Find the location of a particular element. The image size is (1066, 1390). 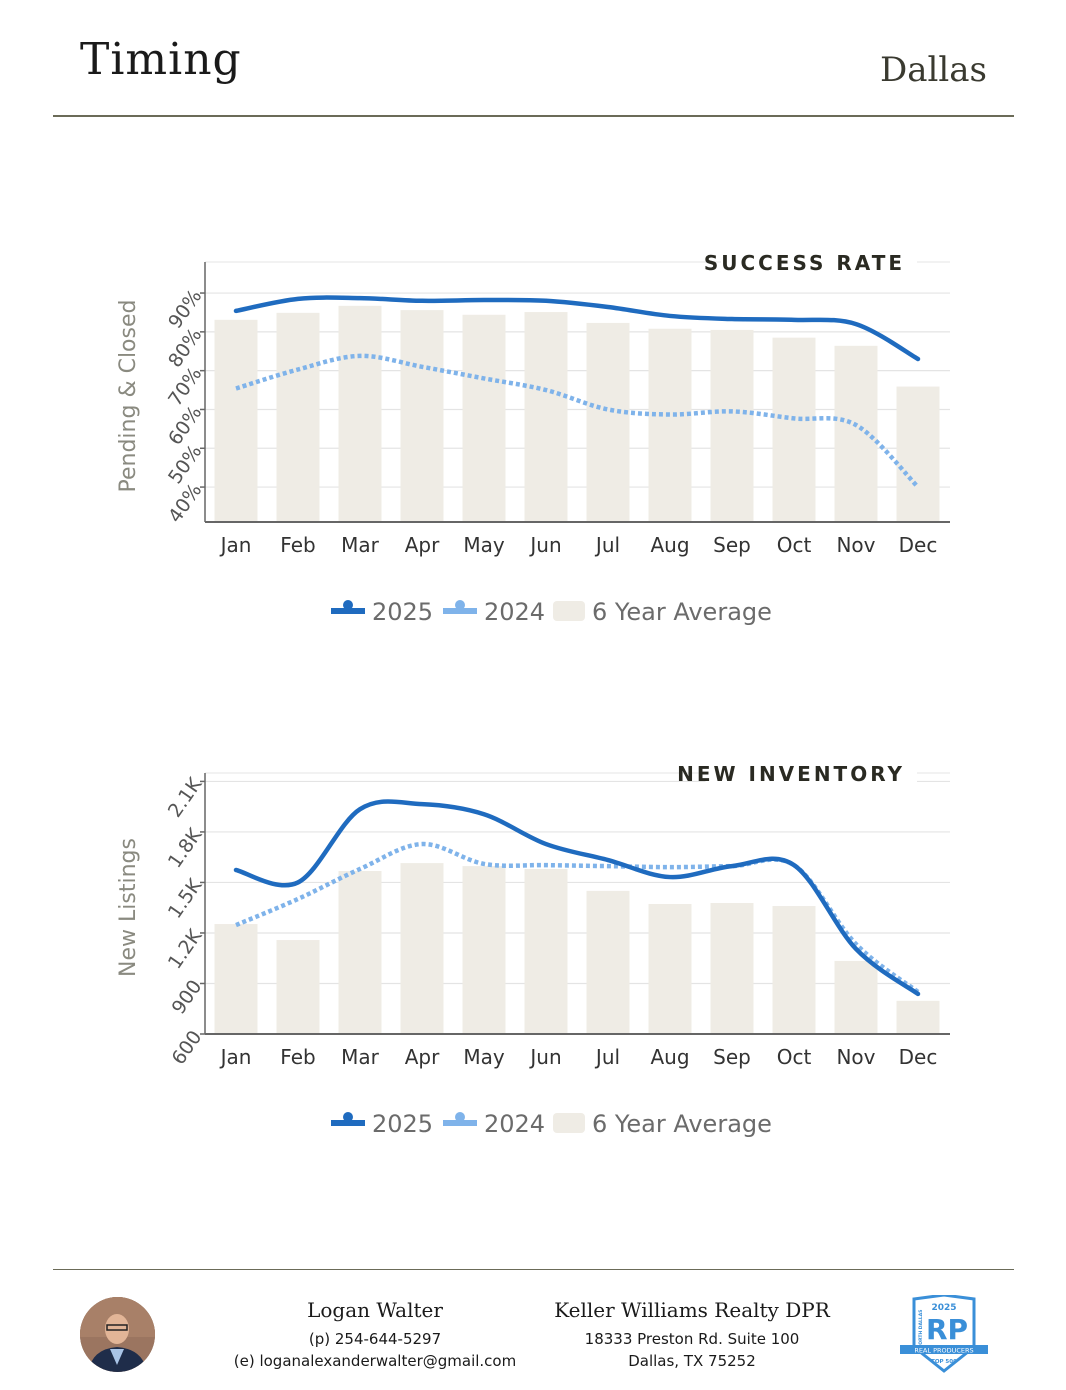

y-axis-label: New Listings is located at coordinates (128, 907).